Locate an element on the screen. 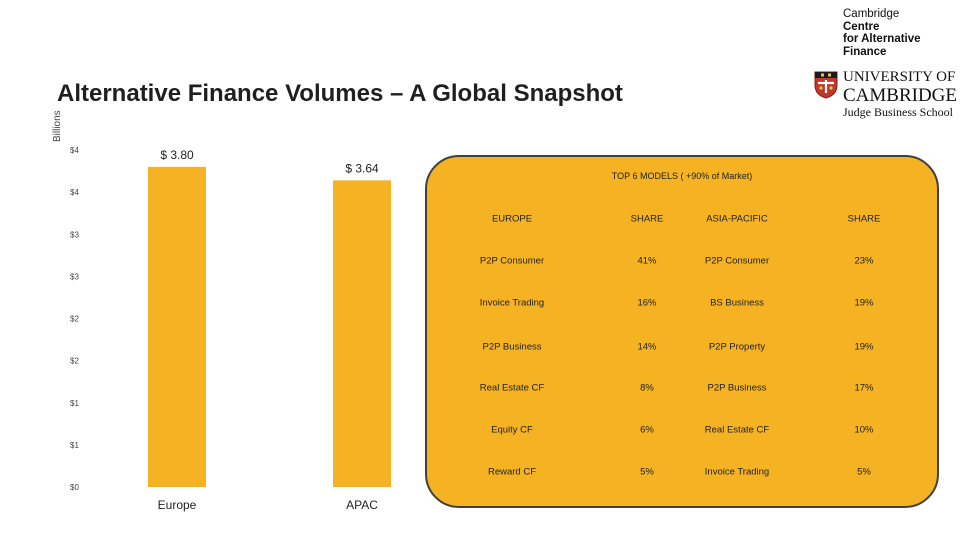 The height and width of the screenshot is (540, 960). table-cell: P2P Property is located at coordinates (737, 347).